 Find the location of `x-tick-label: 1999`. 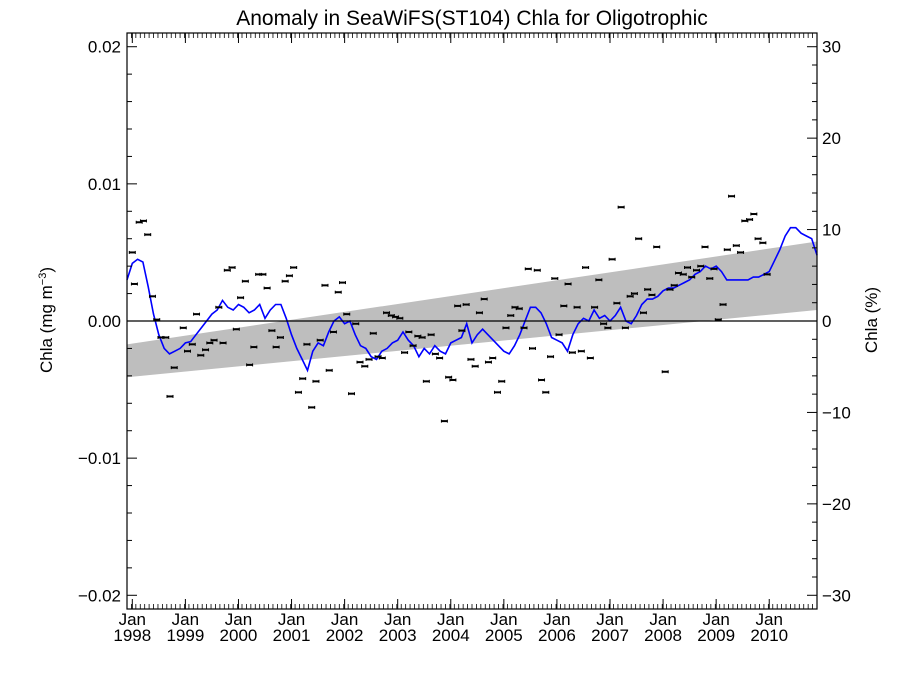

x-tick-label: 1999 is located at coordinates (185, 635).